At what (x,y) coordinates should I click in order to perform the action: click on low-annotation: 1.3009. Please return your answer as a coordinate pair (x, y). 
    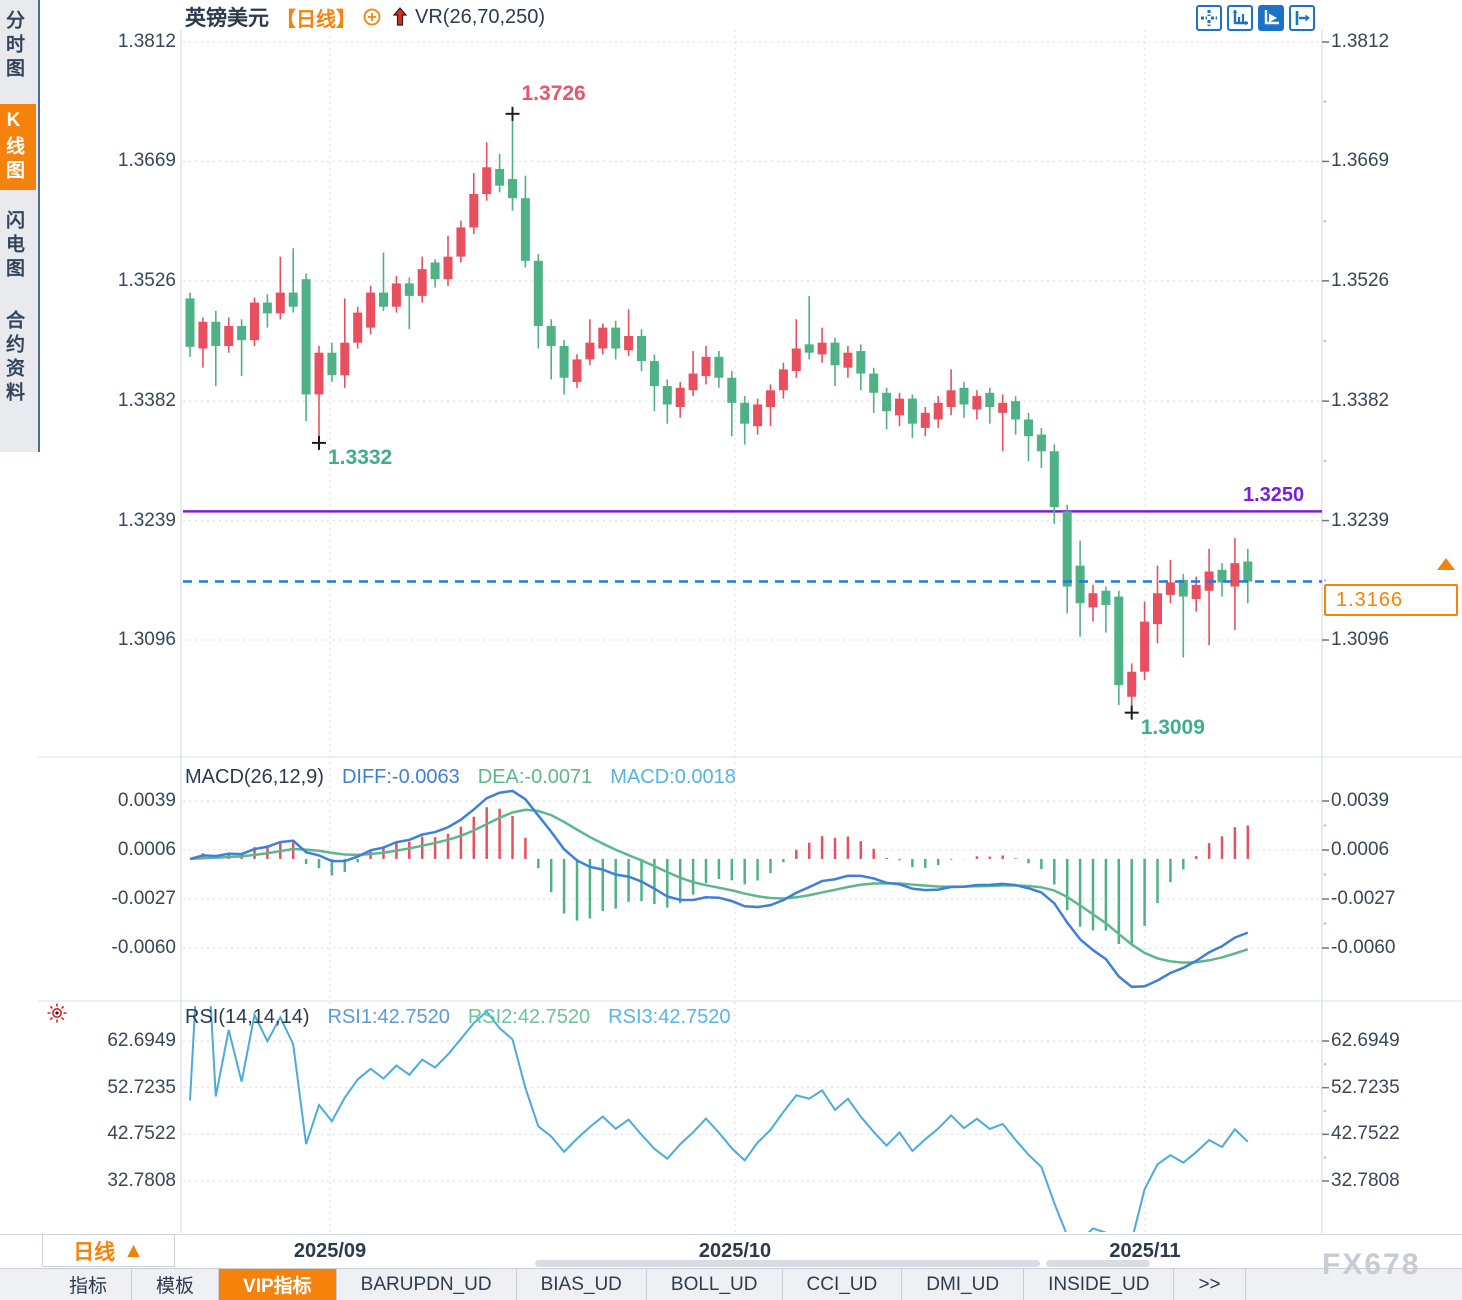
    Looking at the image, I should click on (1172, 727).